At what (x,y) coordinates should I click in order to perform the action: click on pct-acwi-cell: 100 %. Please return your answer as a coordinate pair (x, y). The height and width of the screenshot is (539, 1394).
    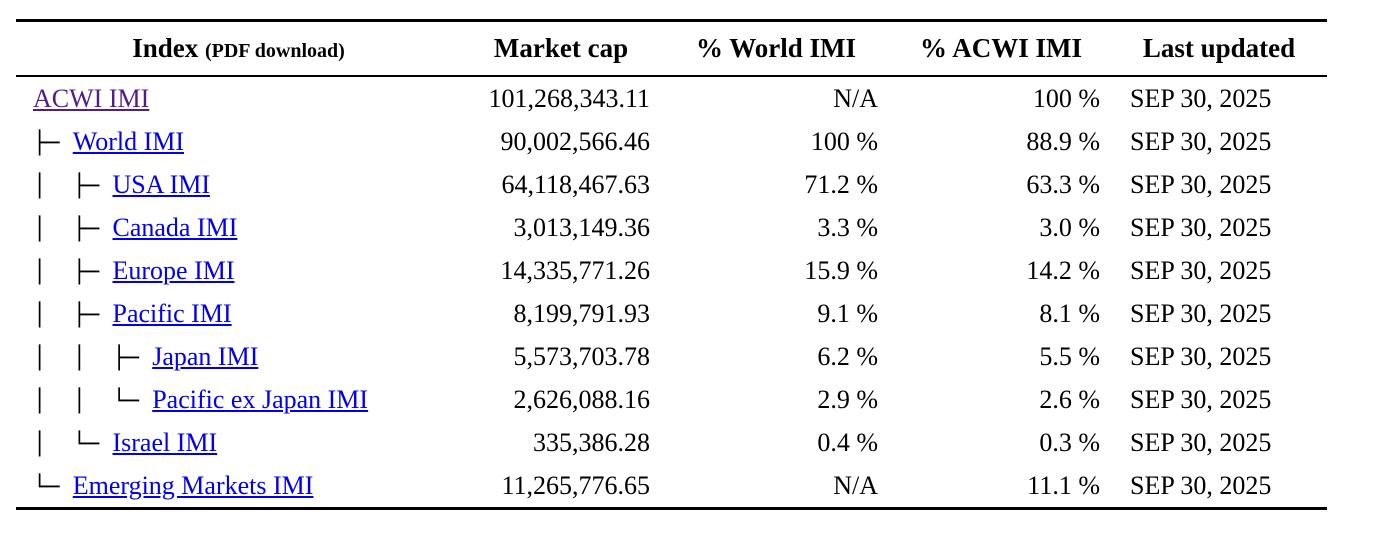
    Looking at the image, I should click on (1066, 98).